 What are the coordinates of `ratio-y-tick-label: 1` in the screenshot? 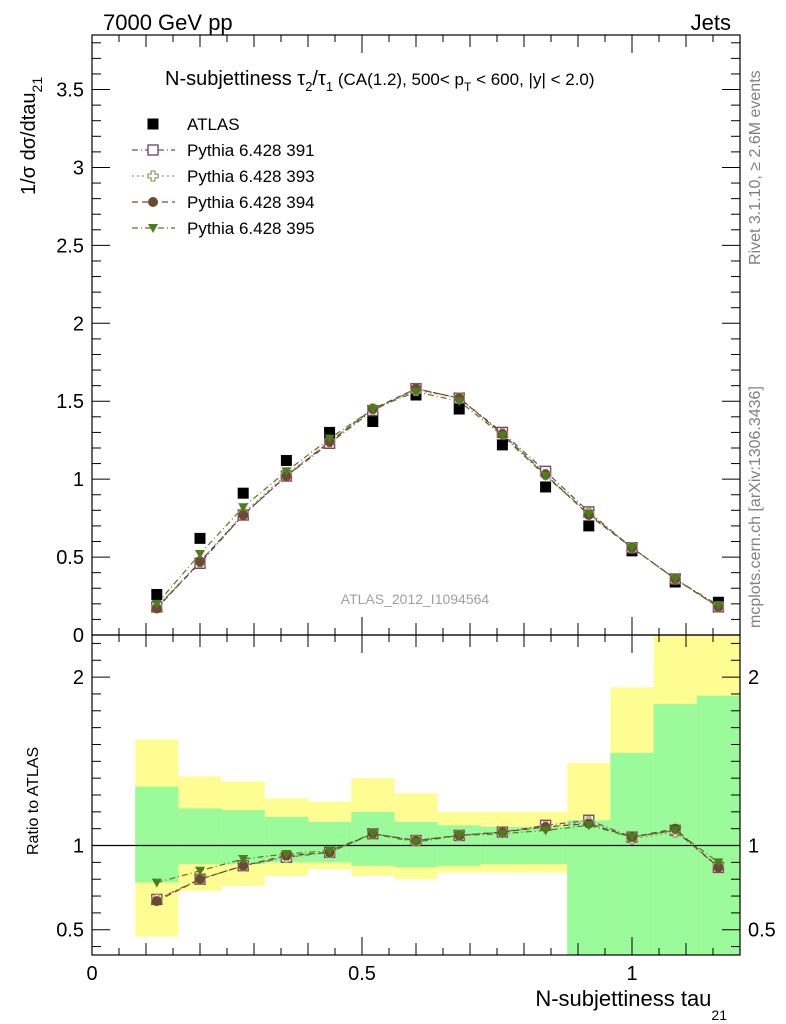 It's located at (78, 847).